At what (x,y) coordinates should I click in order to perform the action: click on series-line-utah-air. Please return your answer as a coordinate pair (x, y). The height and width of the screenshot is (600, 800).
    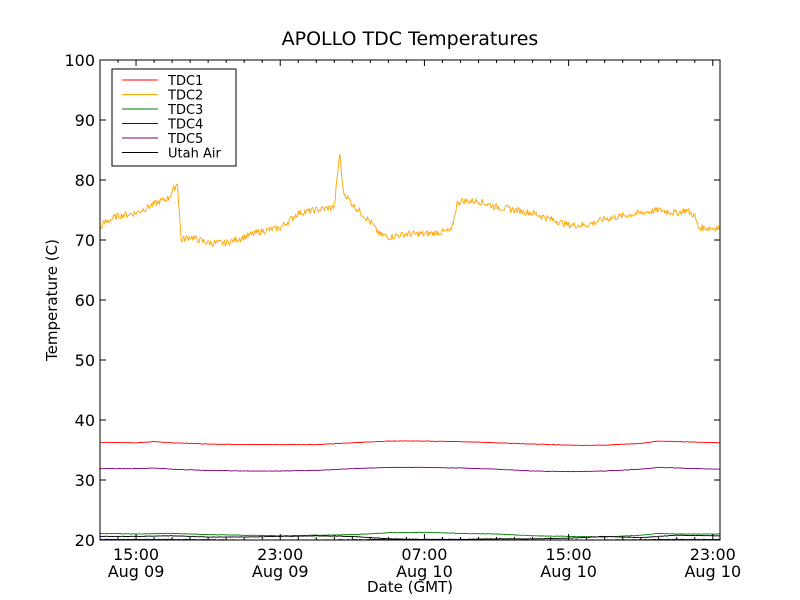
    Looking at the image, I should click on (410, 537).